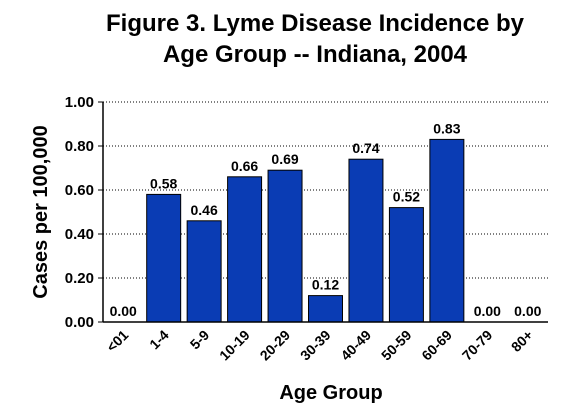 The height and width of the screenshot is (415, 580). I want to click on x-tick-label: 70-79, so click(477, 345).